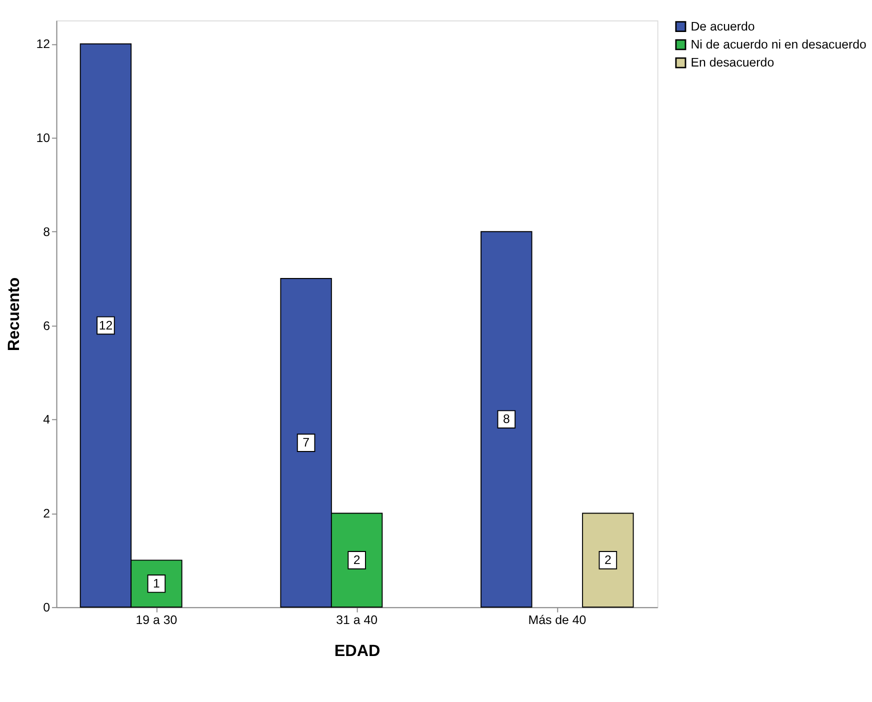 The width and height of the screenshot is (872, 702). Describe the element at coordinates (46, 325) in the screenshot. I see `y-tick-label: 6` at that location.